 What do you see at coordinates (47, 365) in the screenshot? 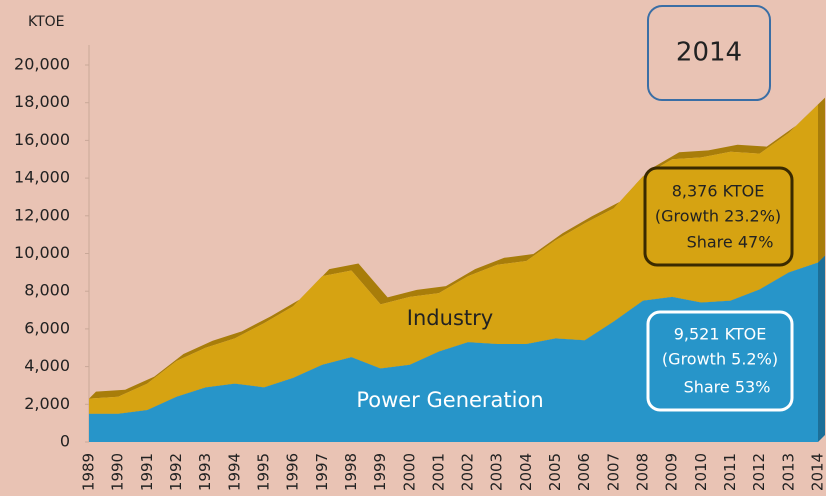
I see `y-tick-label: 4,000` at bounding box center [47, 365].